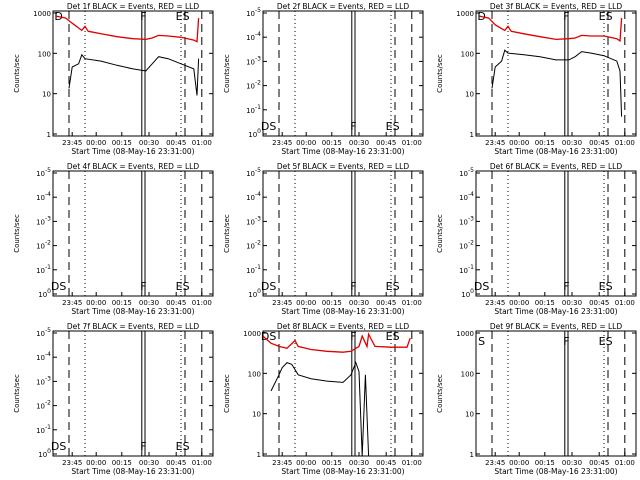 This screenshot has height=480, width=640. Describe the element at coordinates (133, 6) in the screenshot. I see `panel-title: Det 1f BLACK = Events, RED = LLD` at that location.